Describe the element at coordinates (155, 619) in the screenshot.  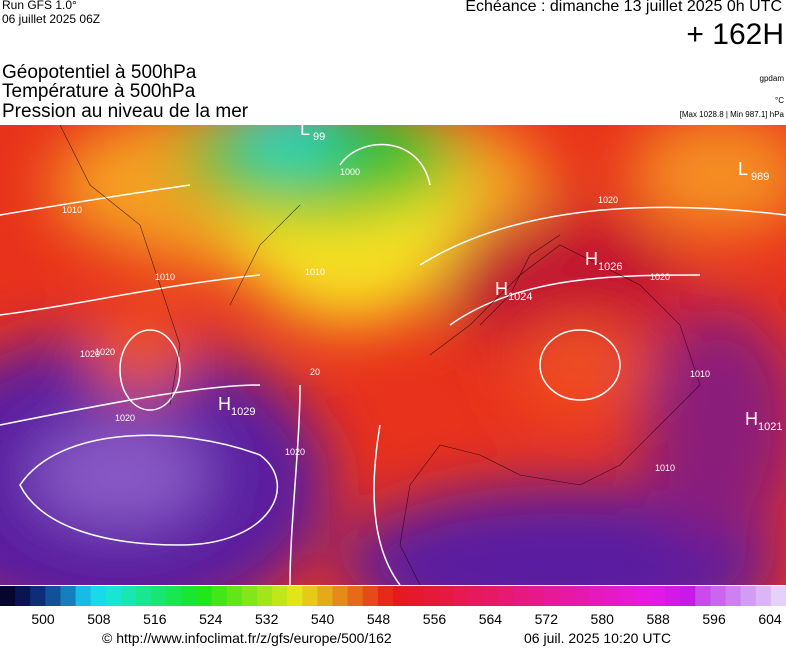
I see `colorbar-label: 516` at that location.